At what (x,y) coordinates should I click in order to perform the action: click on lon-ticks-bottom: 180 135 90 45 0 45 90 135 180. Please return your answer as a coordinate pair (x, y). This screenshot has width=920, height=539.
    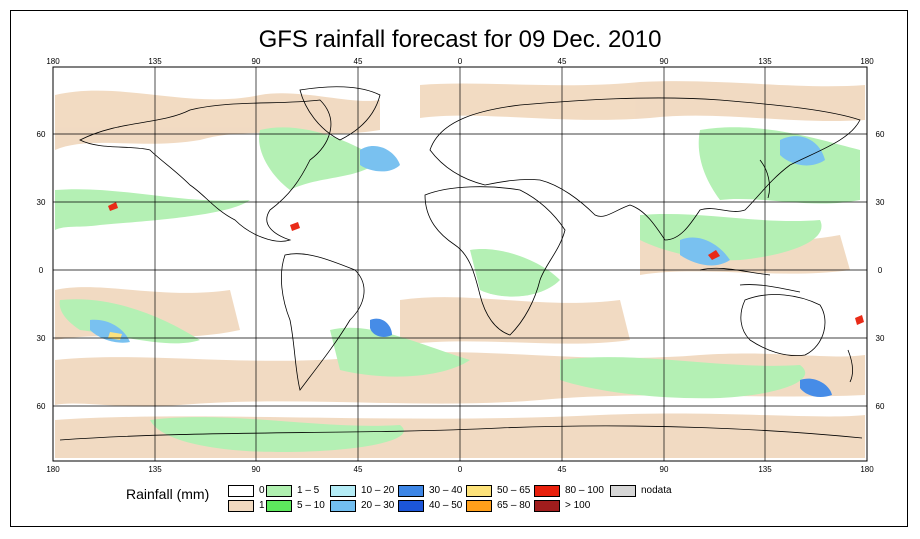
    Looking at the image, I should click on (460, 469).